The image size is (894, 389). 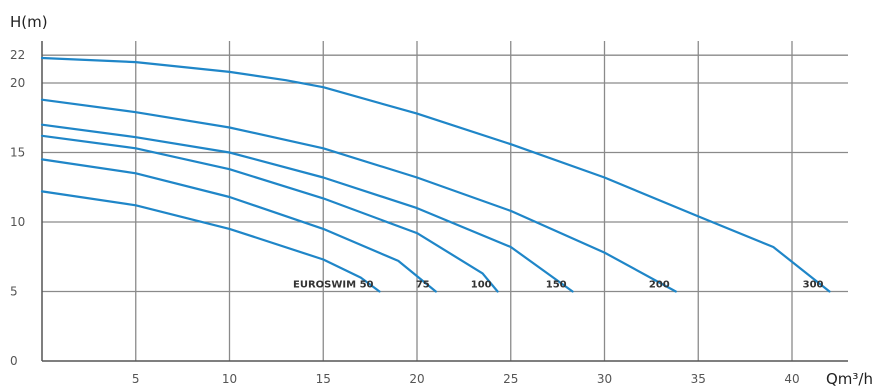 I want to click on x-tick-label: 5, so click(x=136, y=379).